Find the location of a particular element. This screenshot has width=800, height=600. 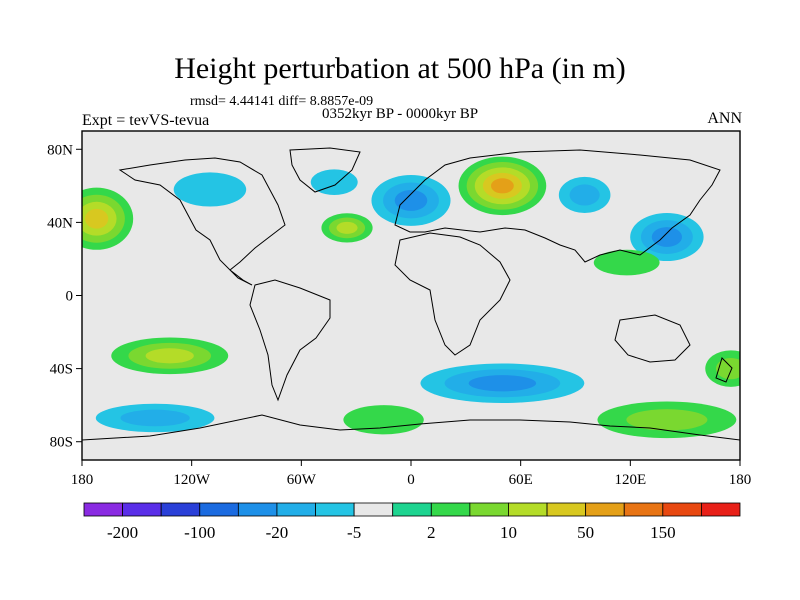

season-label: ANN is located at coordinates (724, 118).